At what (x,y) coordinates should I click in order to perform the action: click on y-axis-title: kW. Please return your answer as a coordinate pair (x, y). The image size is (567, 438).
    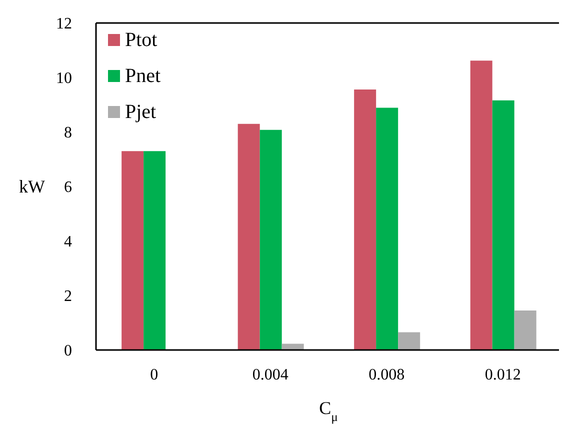
    Looking at the image, I should click on (32, 186).